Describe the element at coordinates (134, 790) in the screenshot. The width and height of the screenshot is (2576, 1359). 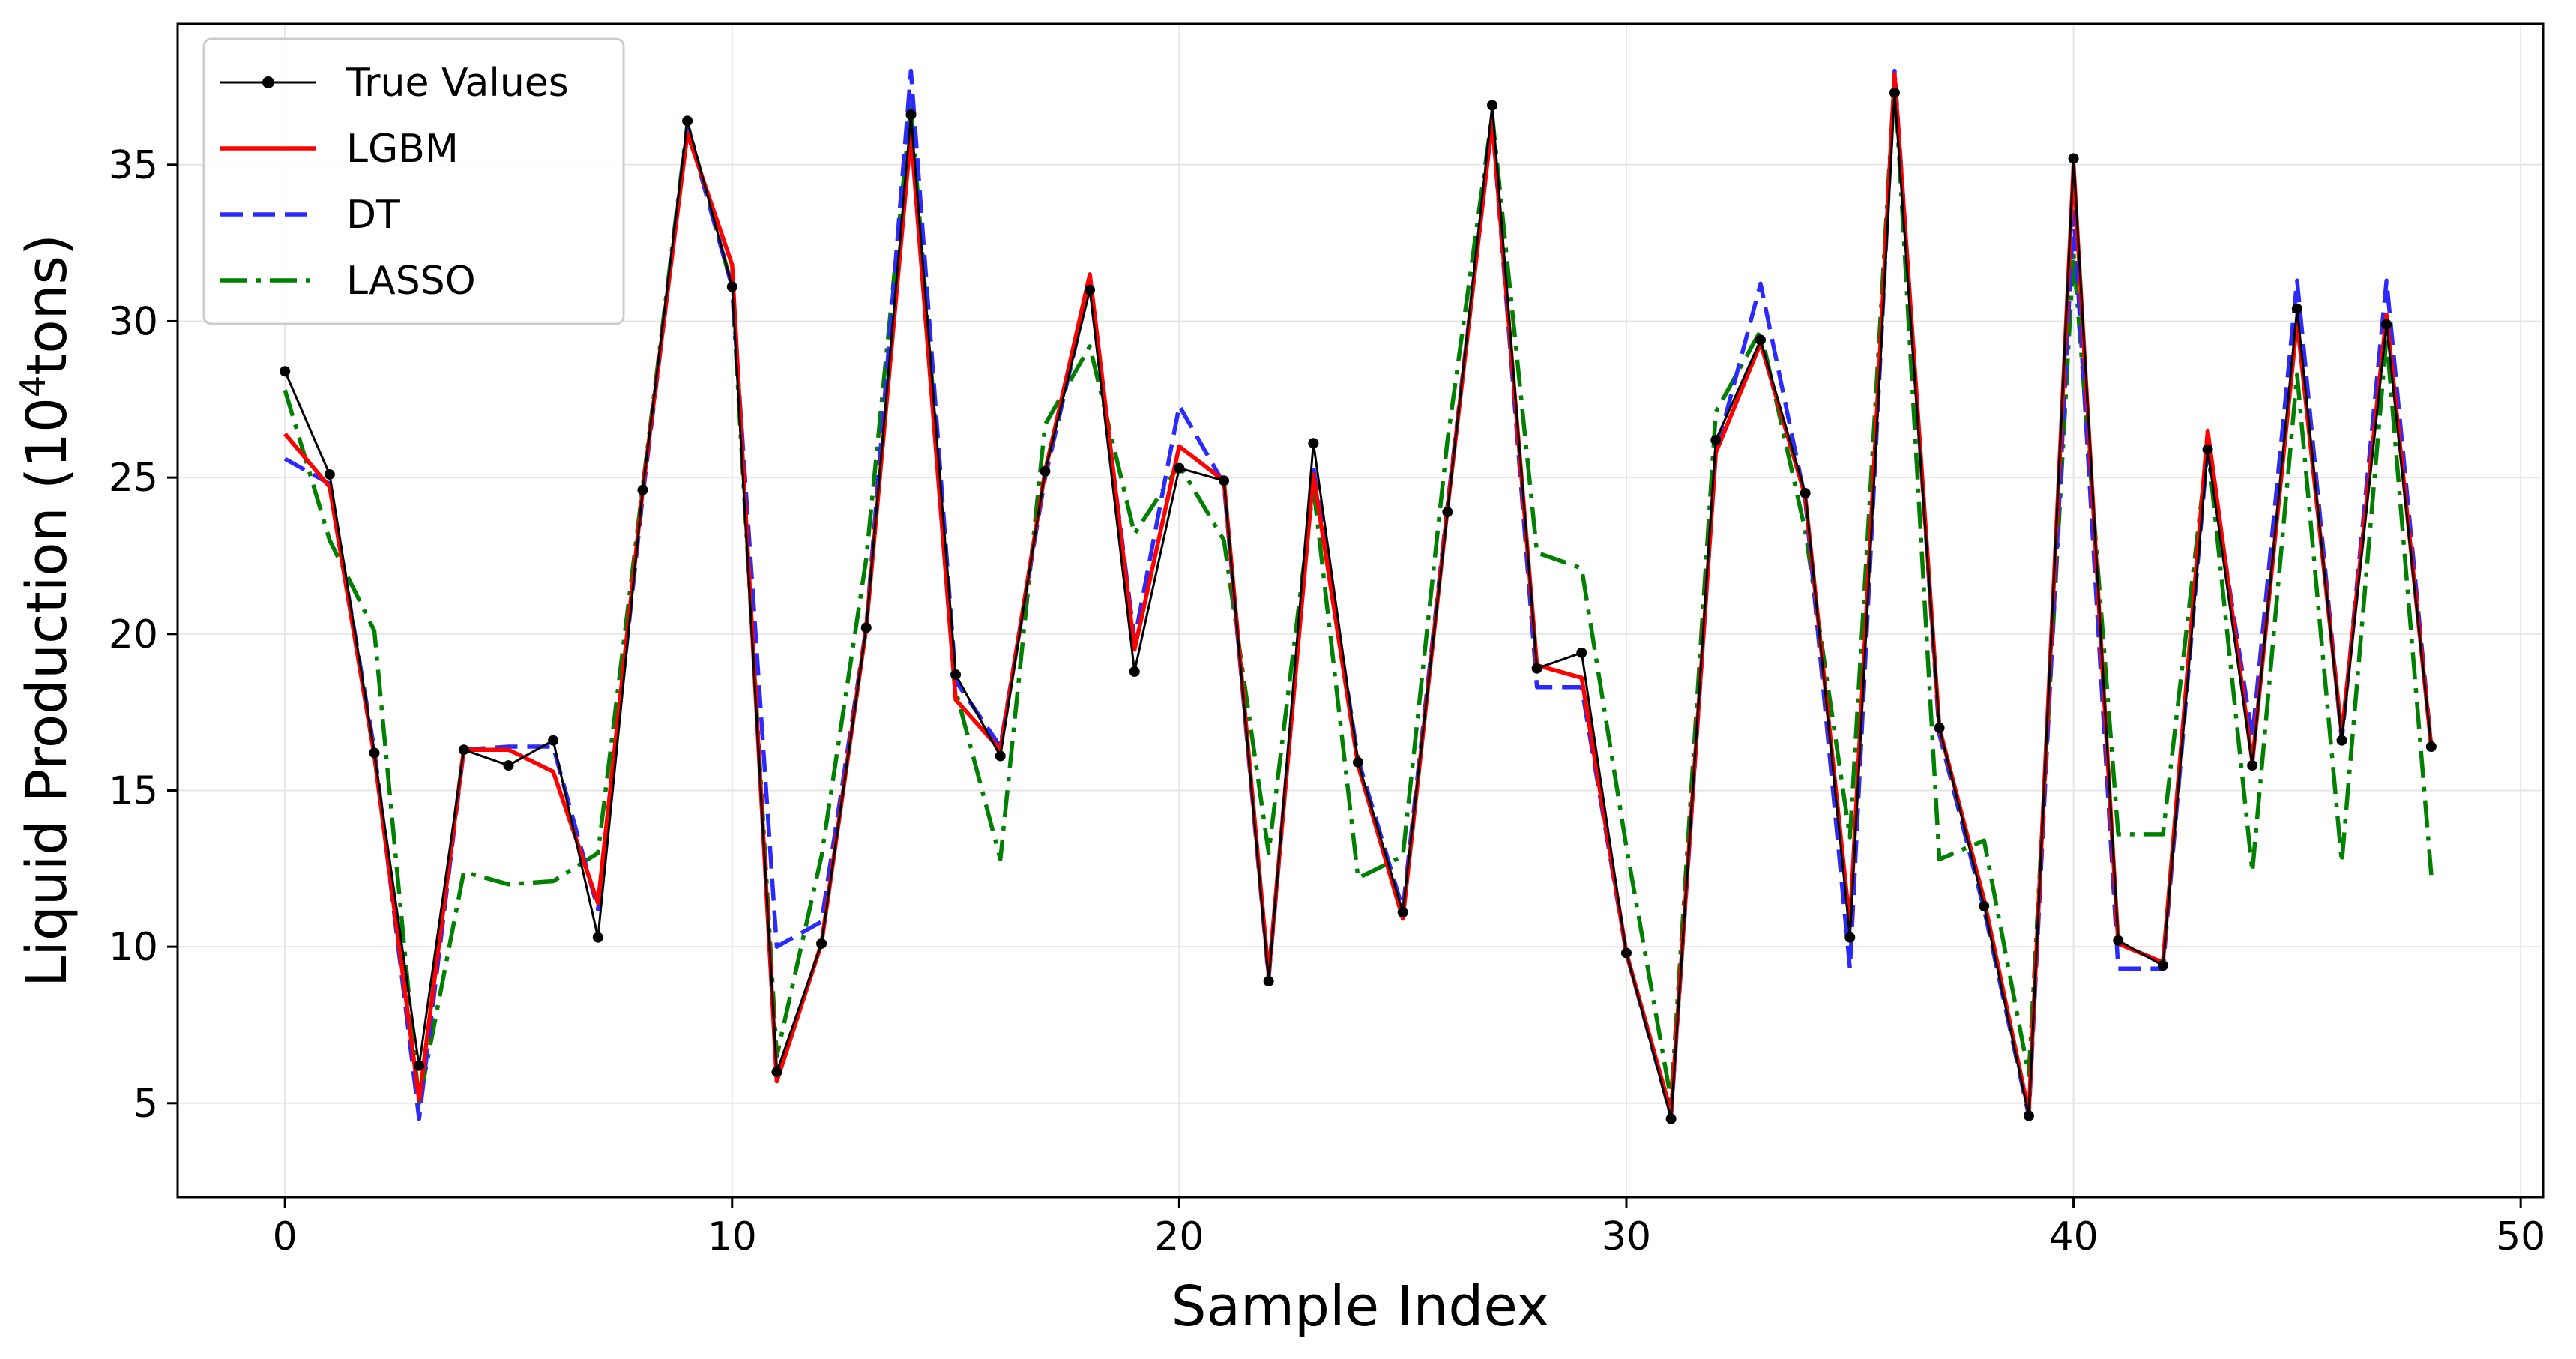
I see `y-tick-label: 15` at that location.